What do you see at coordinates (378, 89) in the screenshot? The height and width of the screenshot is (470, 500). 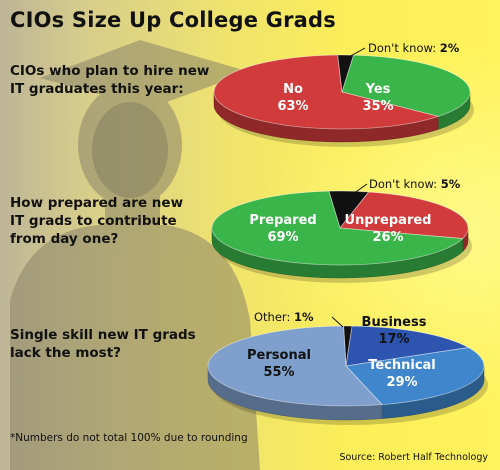 I see `pie-1-label-yes: Yes` at bounding box center [378, 89].